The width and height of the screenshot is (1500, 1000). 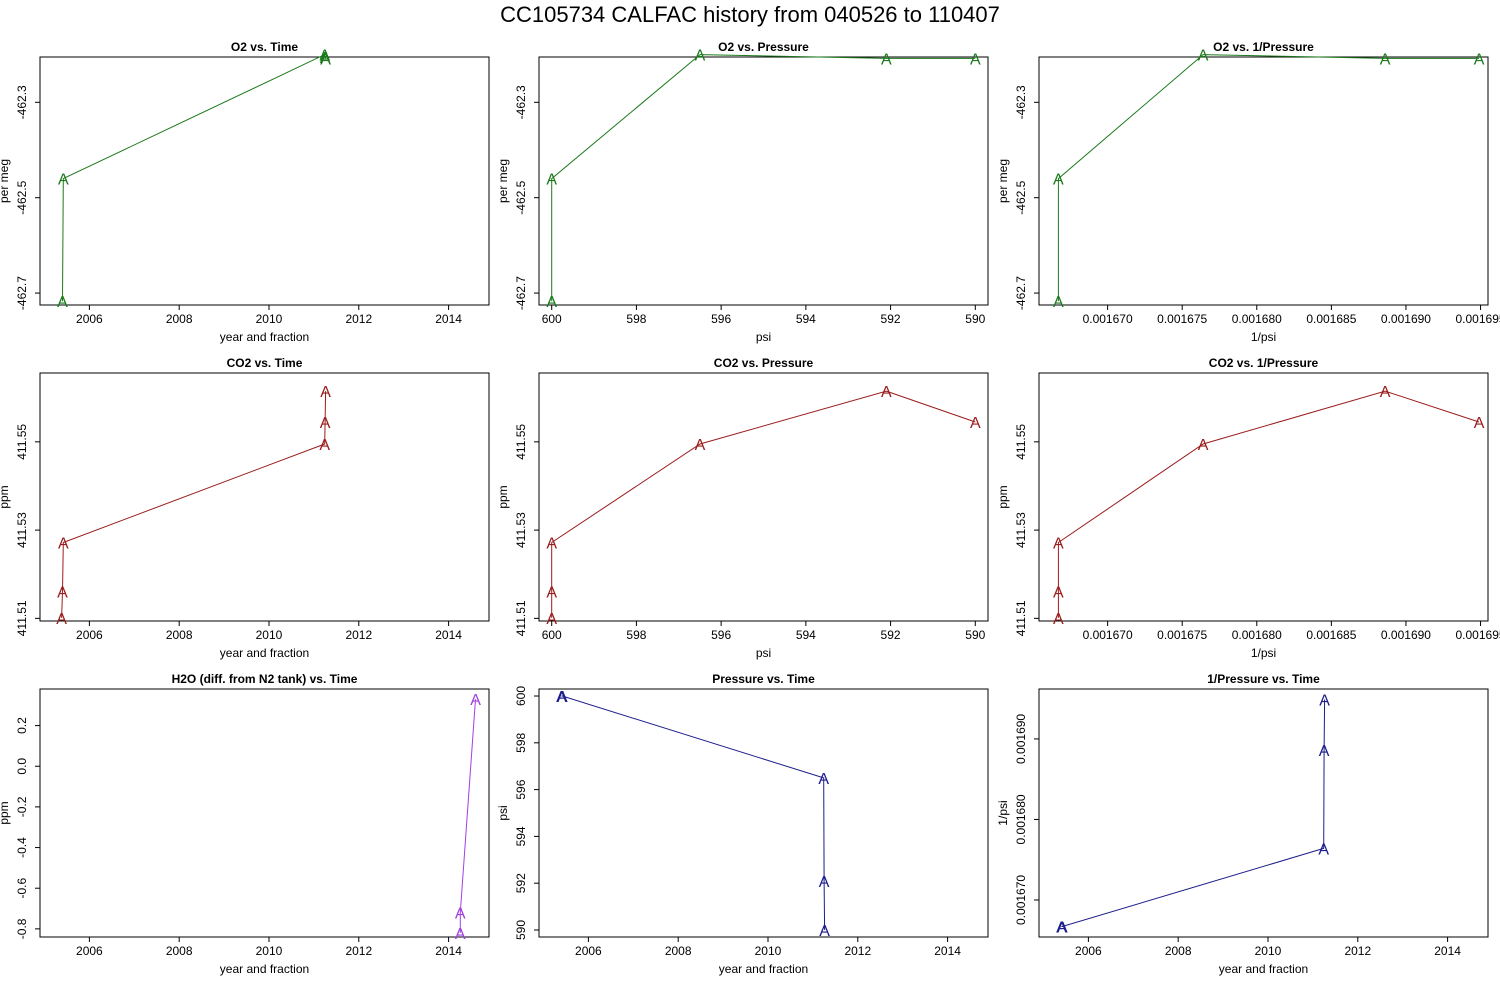 I want to click on y-tick-label: -0.2, so click(x=22, y=806).